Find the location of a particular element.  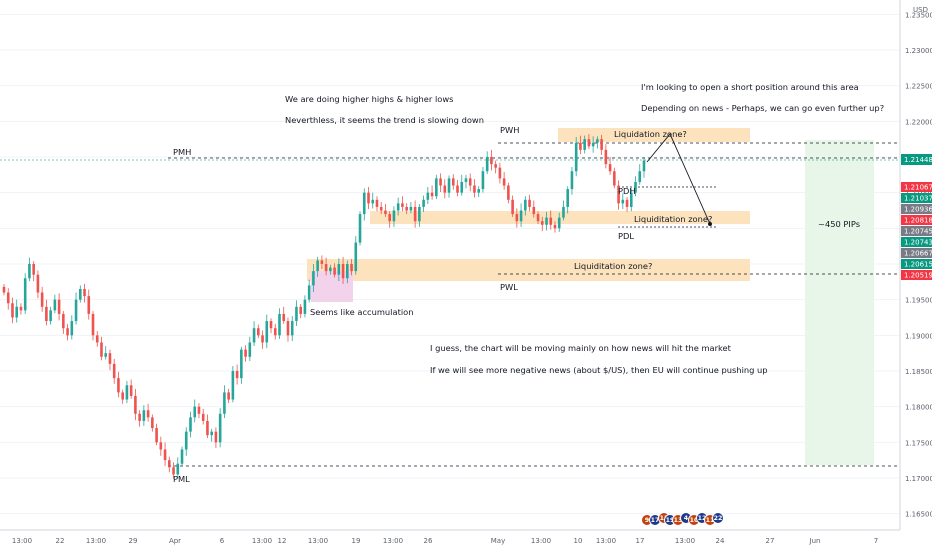

svg-text: 1.20818 is located at coordinates (918, 221).